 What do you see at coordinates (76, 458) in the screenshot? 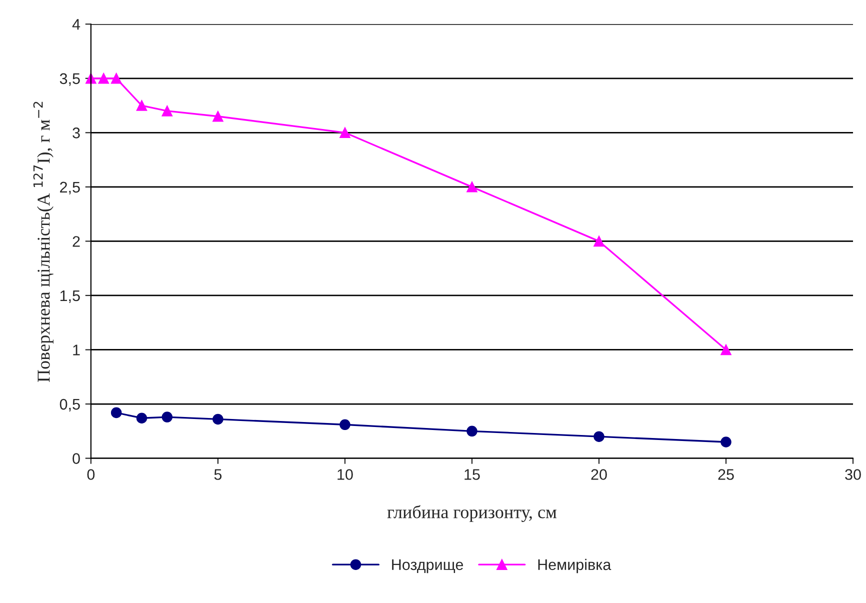
I see `y-tick-label: 0` at bounding box center [76, 458].